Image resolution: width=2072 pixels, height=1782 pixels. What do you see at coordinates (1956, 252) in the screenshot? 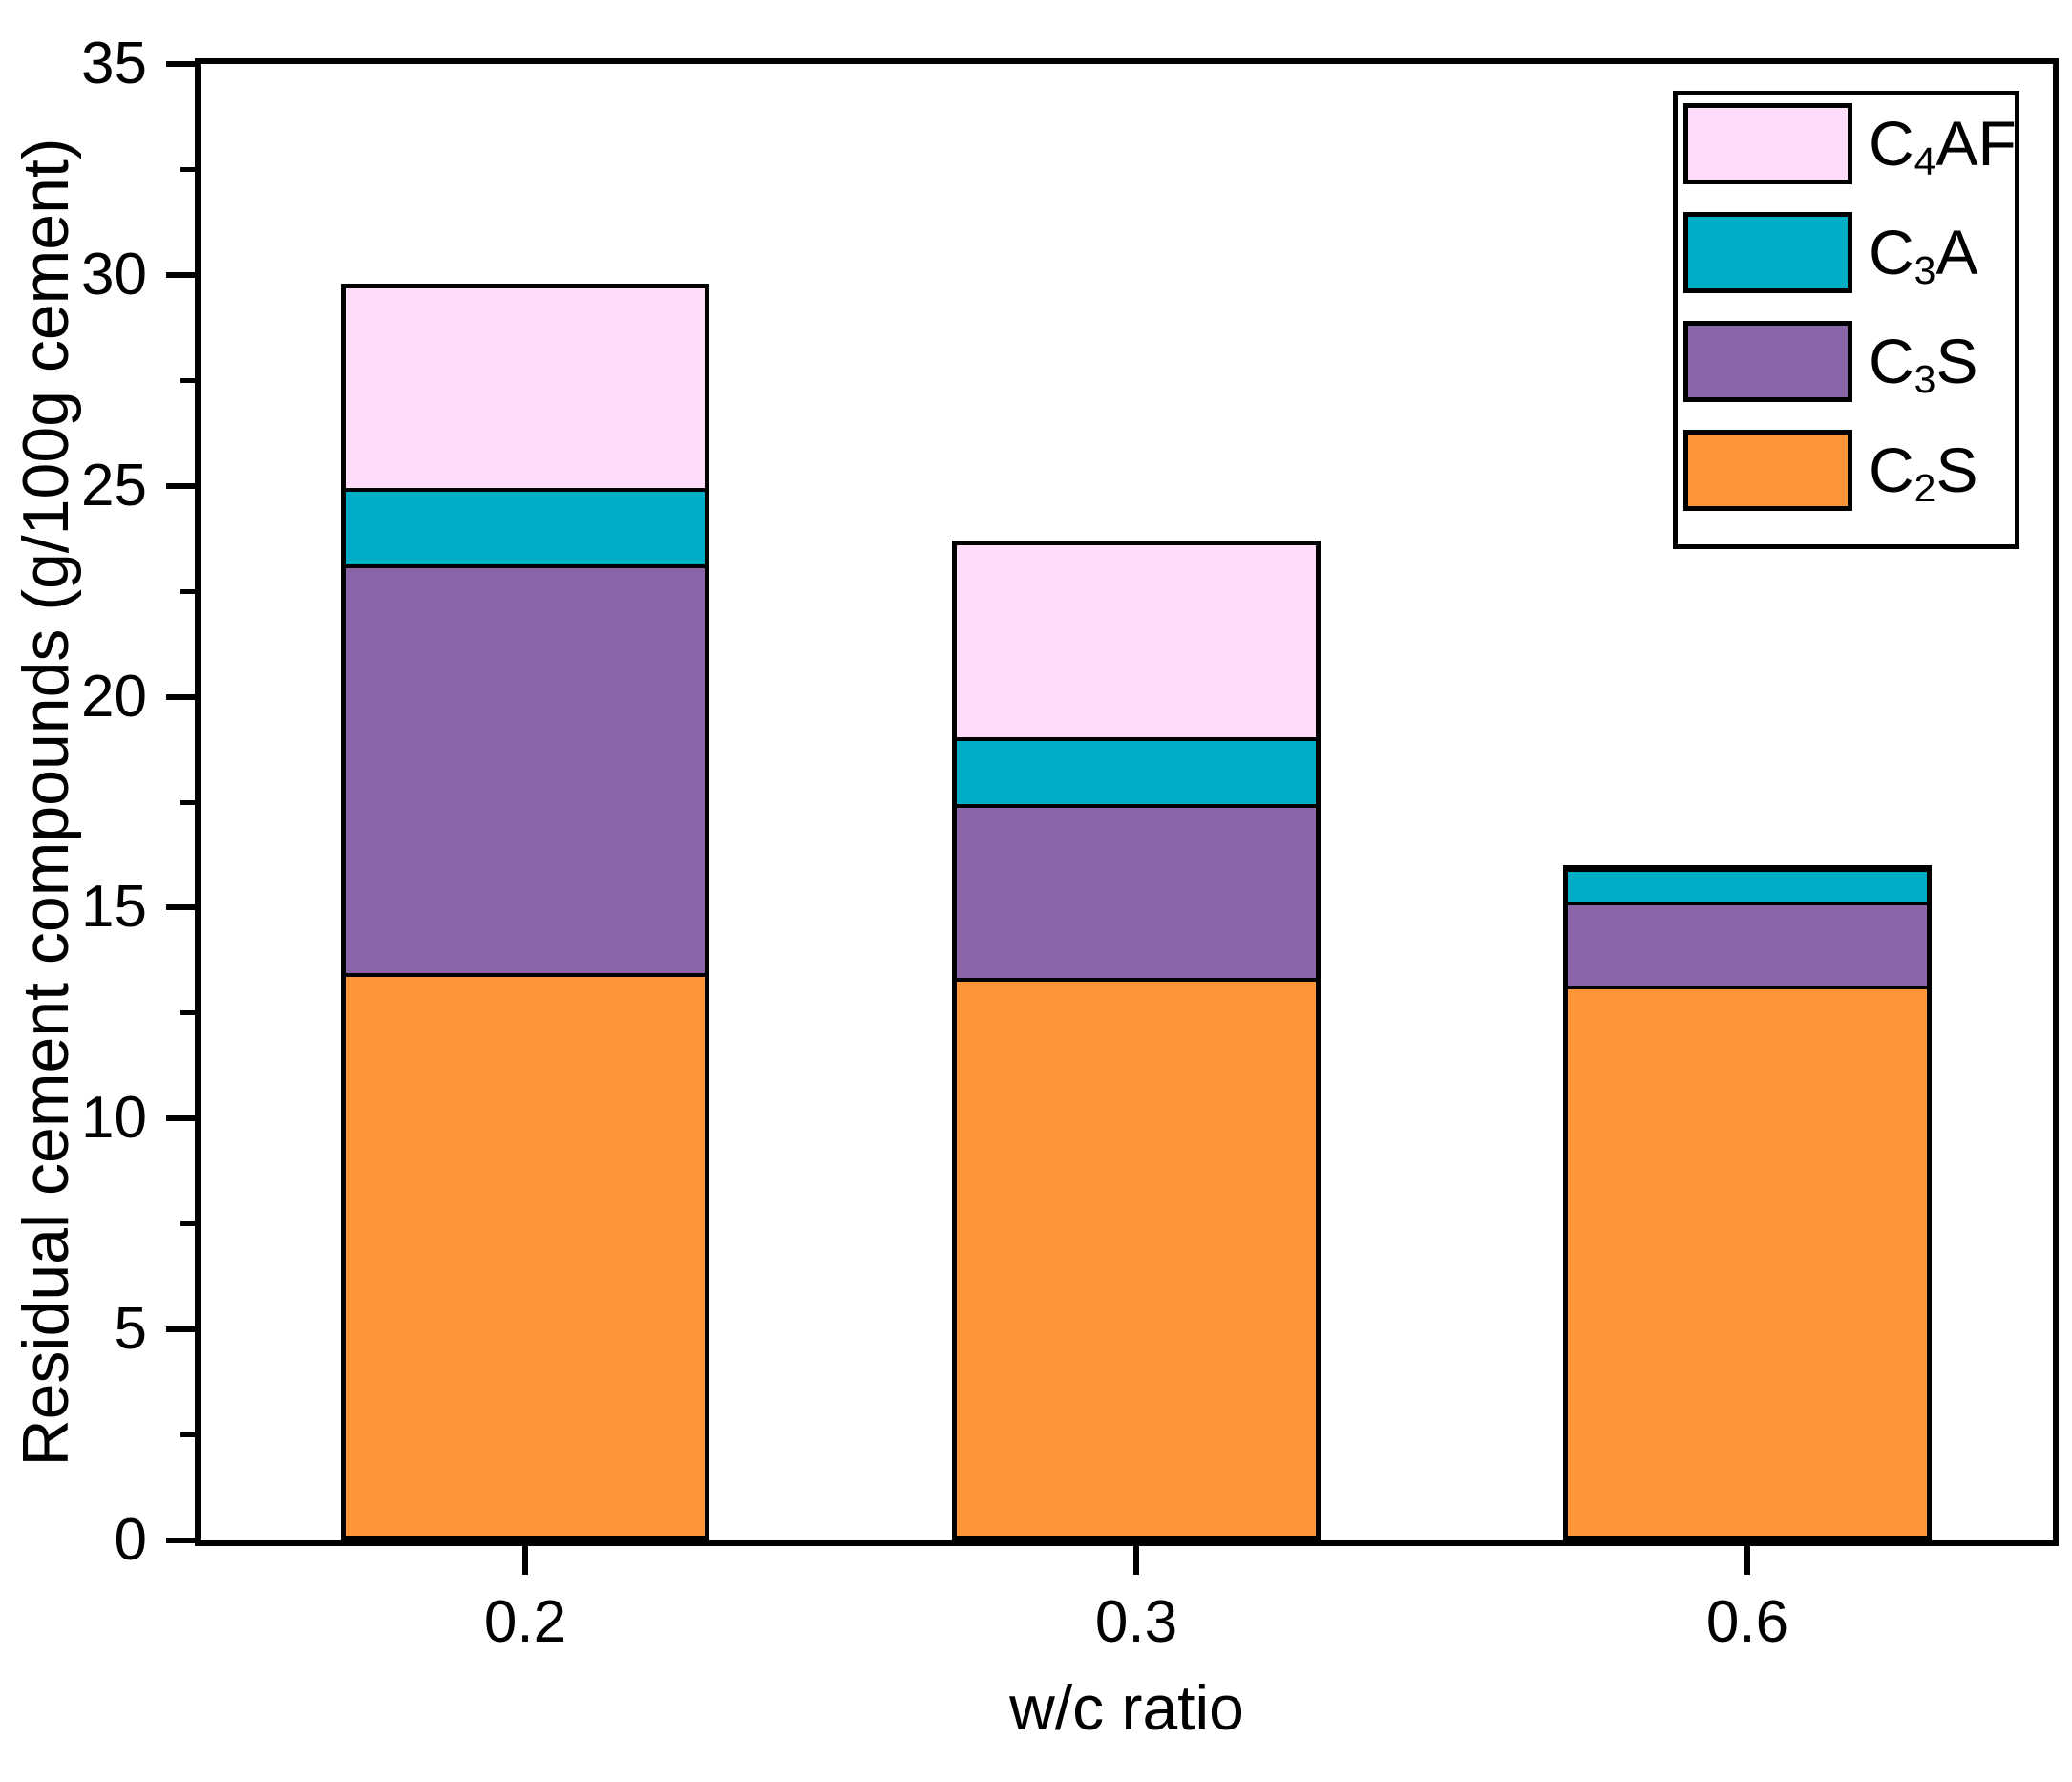
I see `legend-label-text: A` at bounding box center [1956, 252].